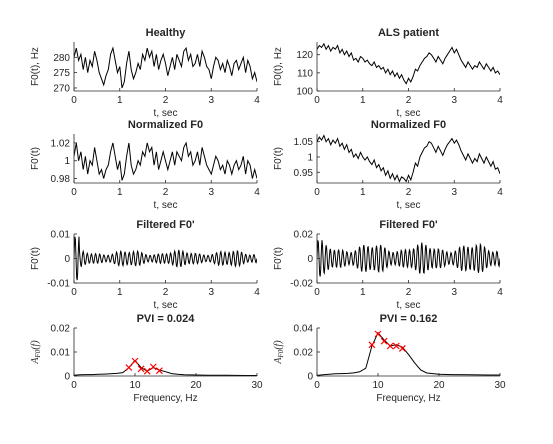 The image size is (553, 444). What do you see at coordinates (301, 284) in the screenshot?
I see `y-tick-label: -0.02` at bounding box center [301, 284].